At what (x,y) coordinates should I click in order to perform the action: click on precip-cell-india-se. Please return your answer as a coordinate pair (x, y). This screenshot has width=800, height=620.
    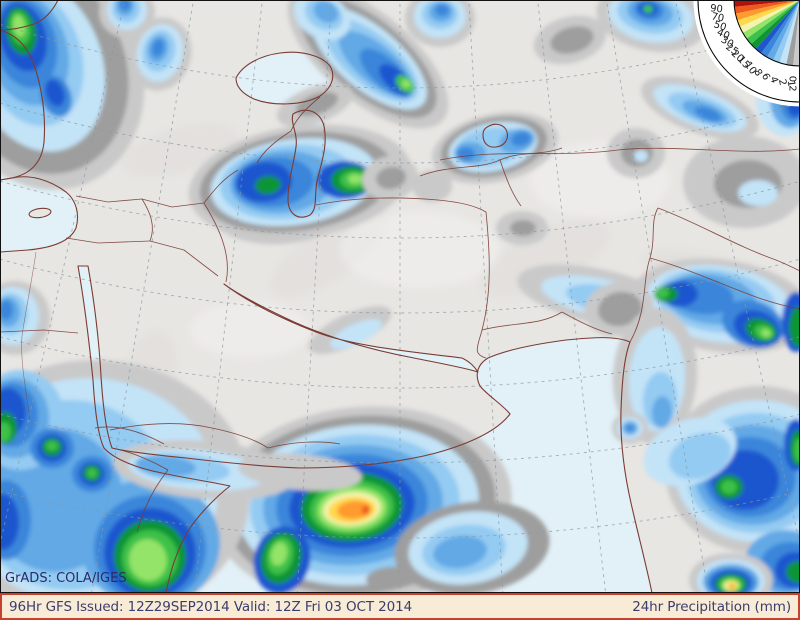
    Looking at the image, I should click on (721, 489).